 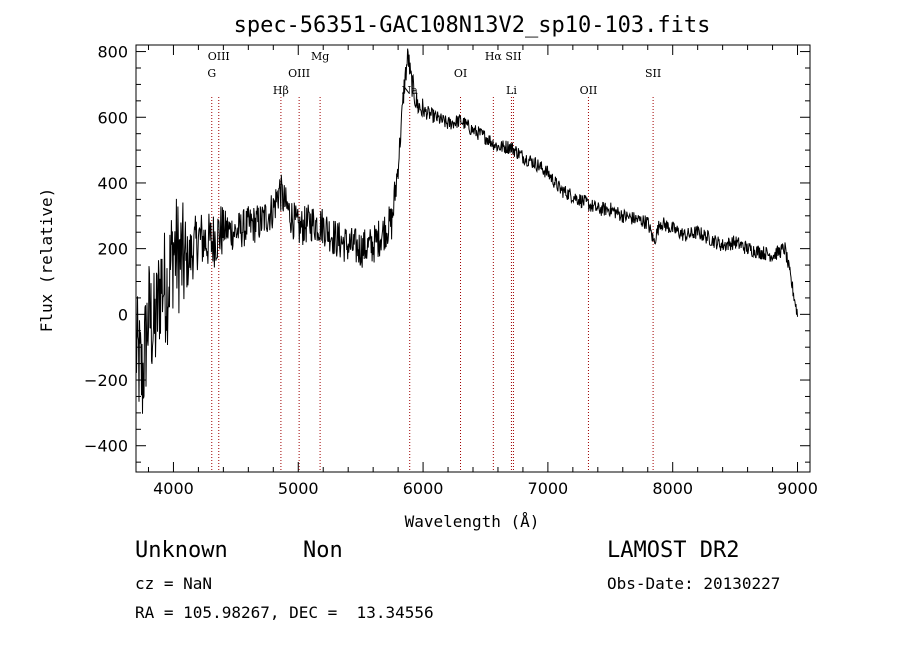 I want to click on x-tick-label: 8000, so click(x=672, y=488).